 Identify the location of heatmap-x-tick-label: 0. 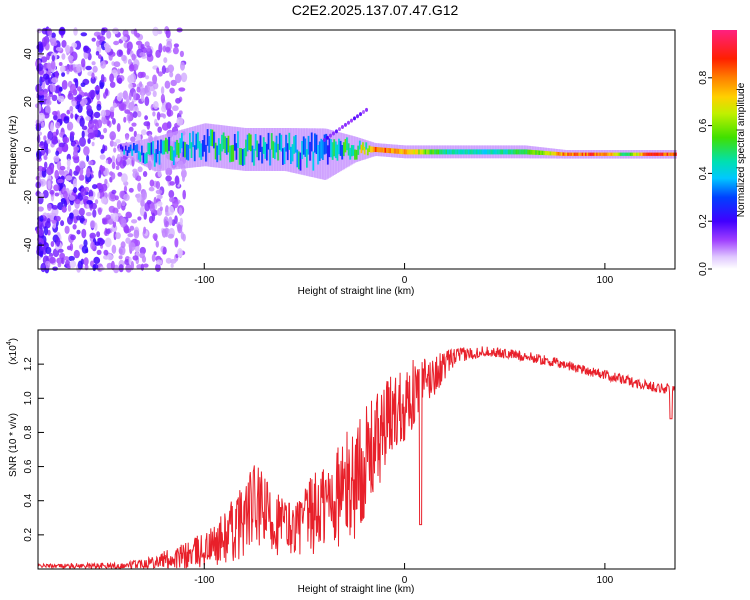
(405, 280).